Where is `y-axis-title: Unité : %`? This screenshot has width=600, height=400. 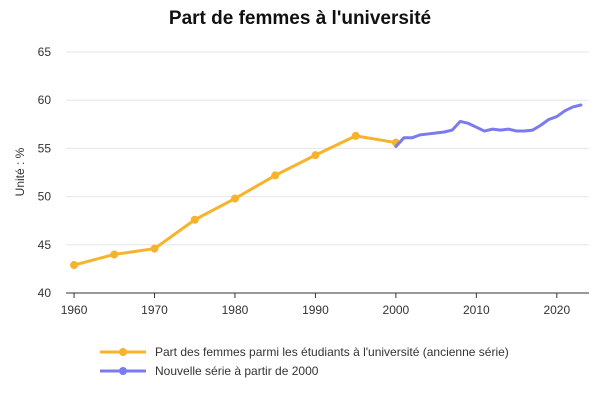
y-axis-title: Unité : % is located at coordinates (20, 171).